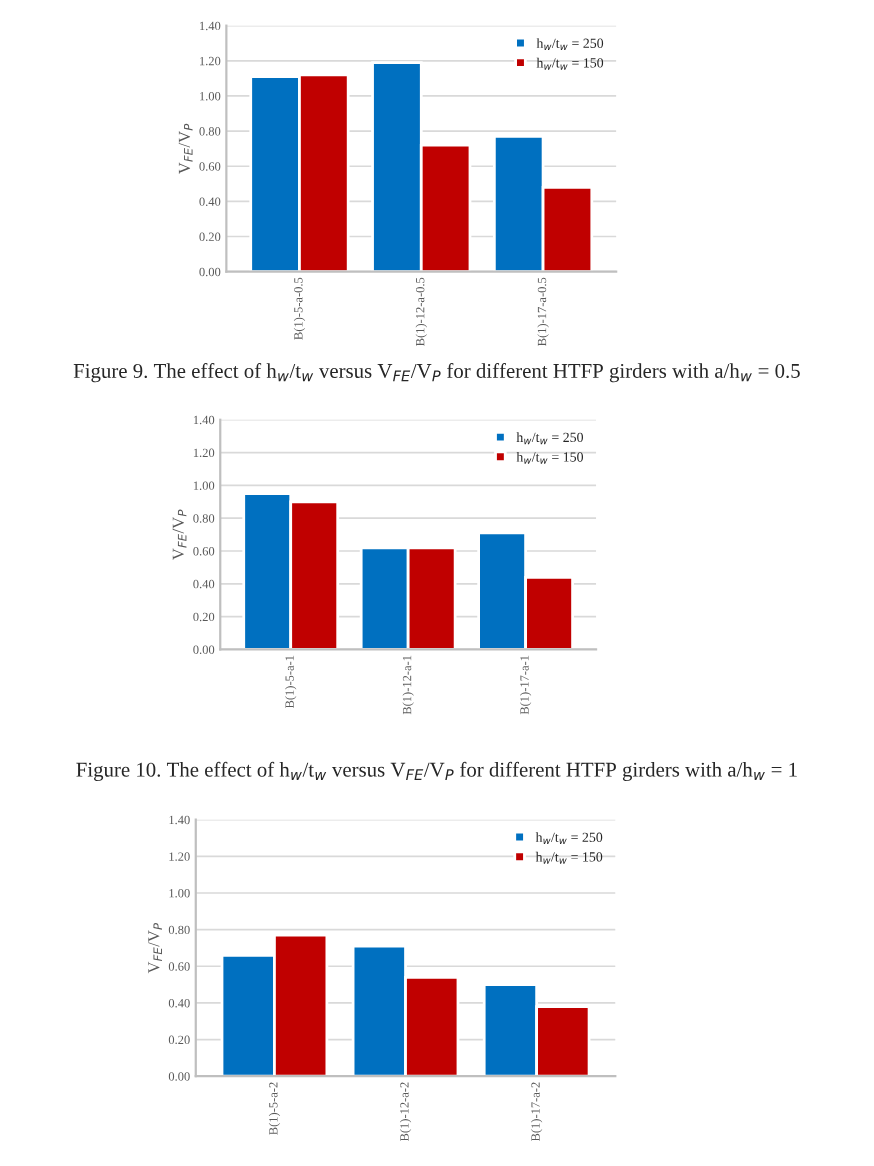  Describe the element at coordinates (436, 771) in the screenshot. I see `text: Figure 10. The effect of h$_{w}$/t$_{w}$ versus V$_{FE}$/V$_{P}$ for different HTFP girders with a/h$_{w}$ = 1` at that location.